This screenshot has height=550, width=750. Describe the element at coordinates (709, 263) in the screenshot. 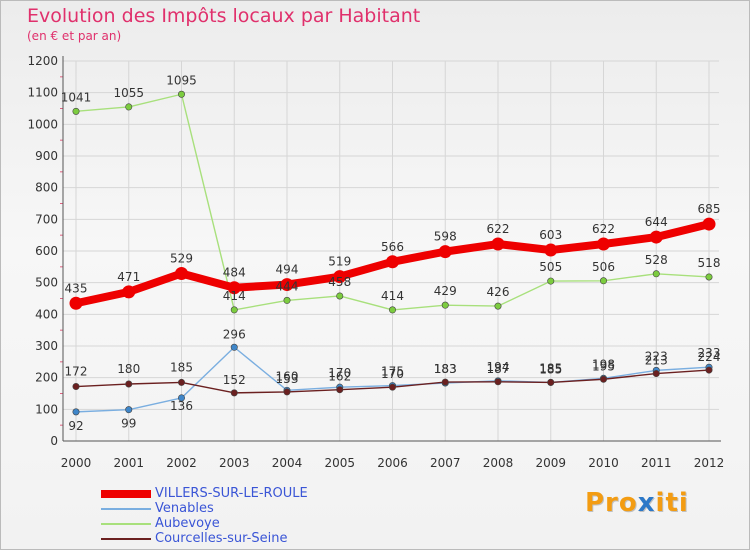

I see `data-label-aubevoye: 518` at that location.